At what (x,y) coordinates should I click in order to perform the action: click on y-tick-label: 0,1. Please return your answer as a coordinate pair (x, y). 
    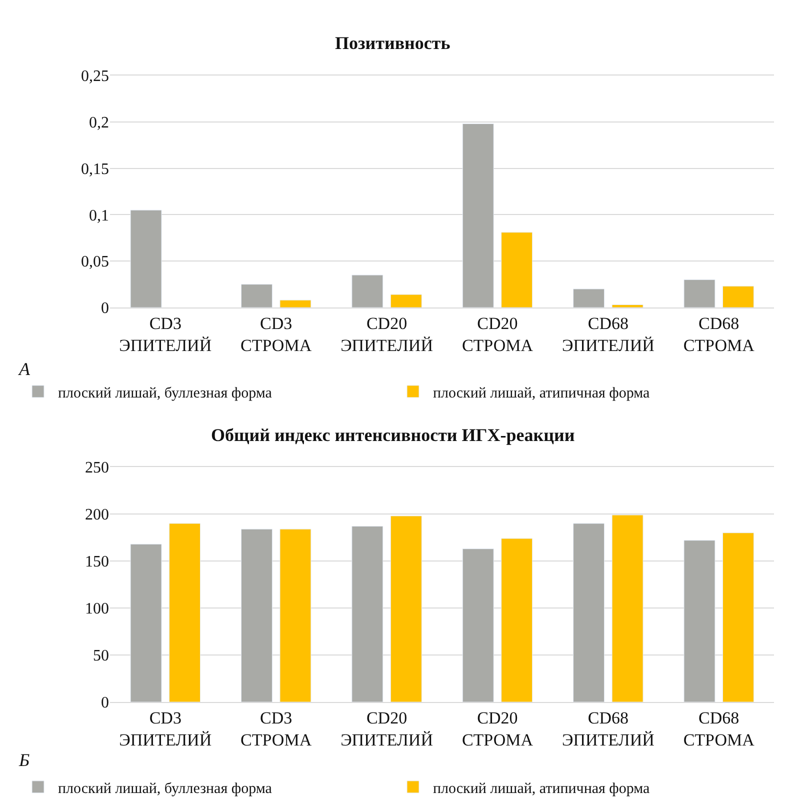
    Looking at the image, I should click on (99, 215).